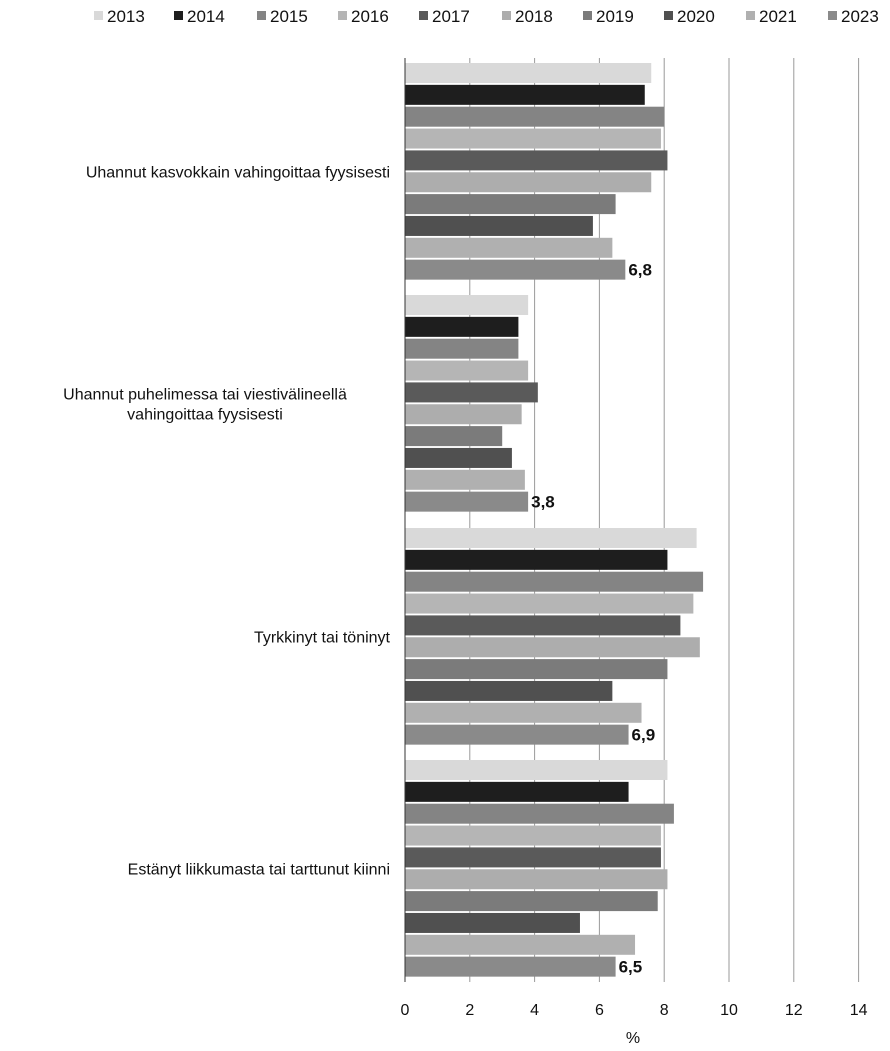 Image resolution: width=890 pixels, height=1051 pixels. Describe the element at coordinates (206, 16) in the screenshot. I see `legend-label-2014: 2014` at that location.